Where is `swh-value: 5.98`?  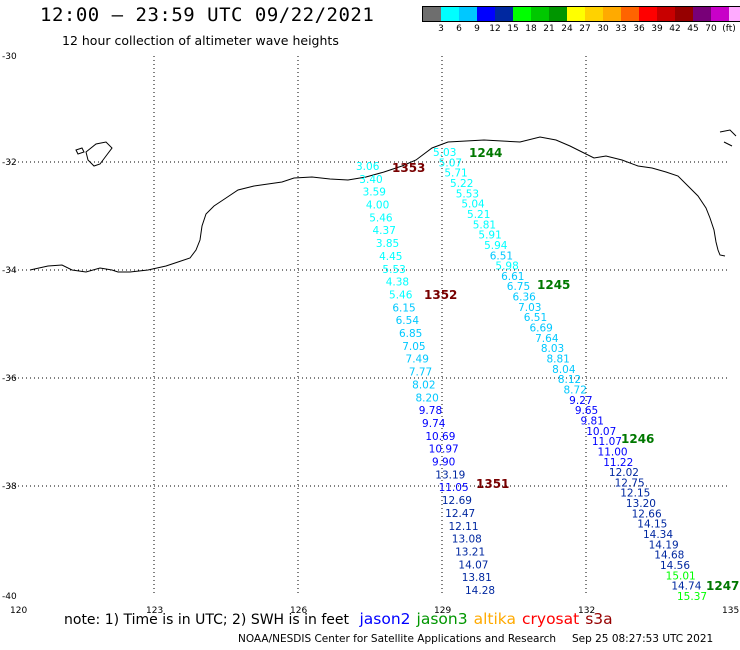 swh-value: 5.98 is located at coordinates (506, 267).